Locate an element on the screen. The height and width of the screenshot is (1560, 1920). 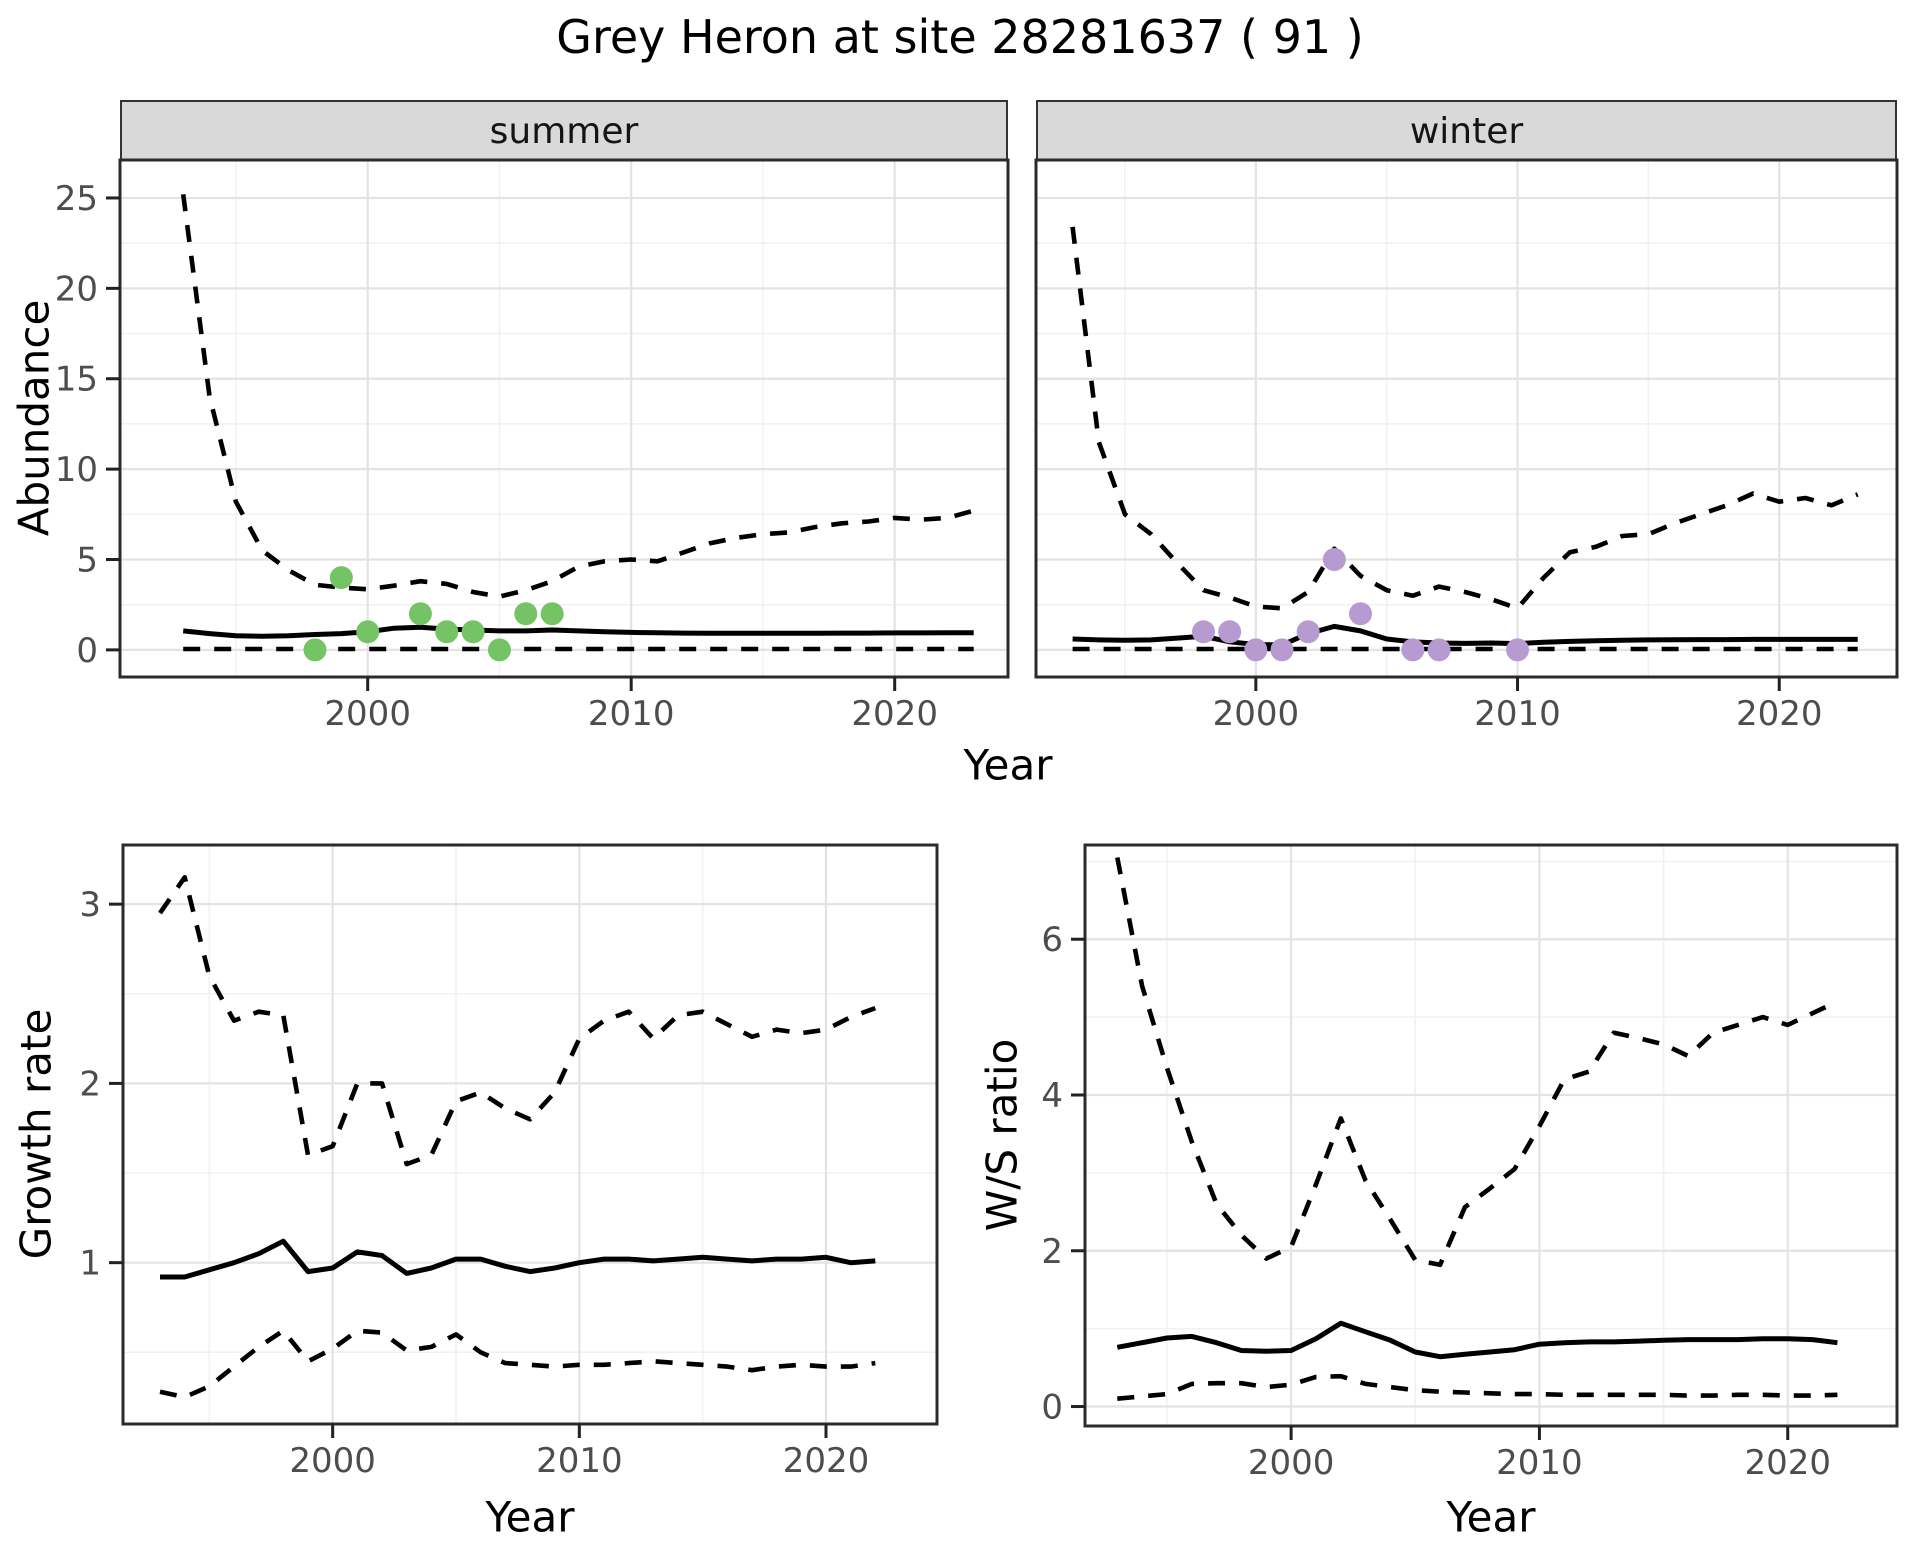
y-tick-label: 3 is located at coordinates (90, 905).